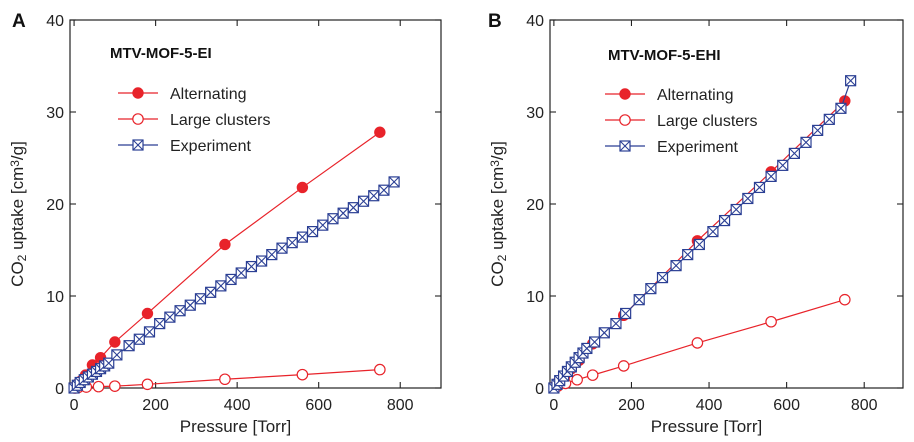 This screenshot has width=914, height=442. What do you see at coordinates (495, 21) in the screenshot?
I see `panel-letter: B` at bounding box center [495, 21].